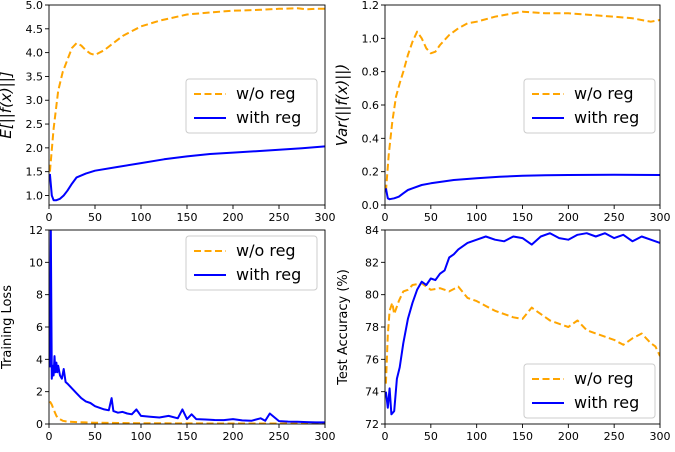 Image resolution: width=675 pixels, height=452 pixels. Describe the element at coordinates (372, 230) in the screenshot. I see `y-tick-label: 84` at that location.